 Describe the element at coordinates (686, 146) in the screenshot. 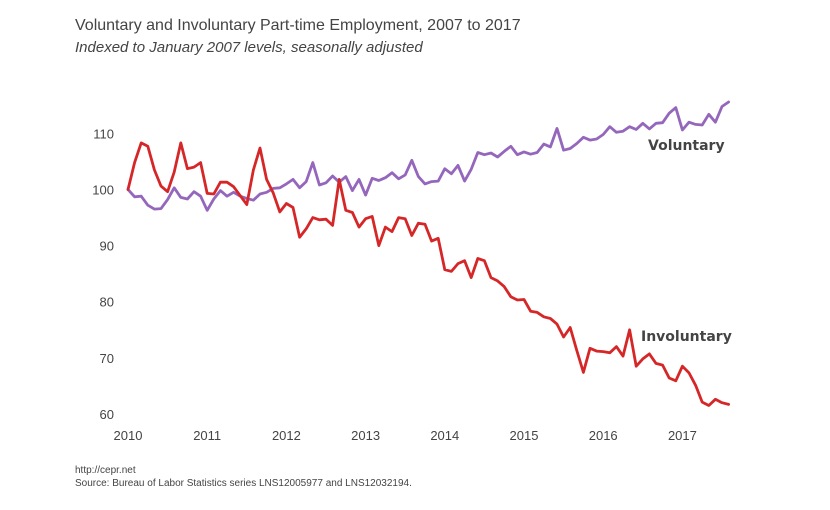

I see `series-label-voluntary: Voluntary` at that location.